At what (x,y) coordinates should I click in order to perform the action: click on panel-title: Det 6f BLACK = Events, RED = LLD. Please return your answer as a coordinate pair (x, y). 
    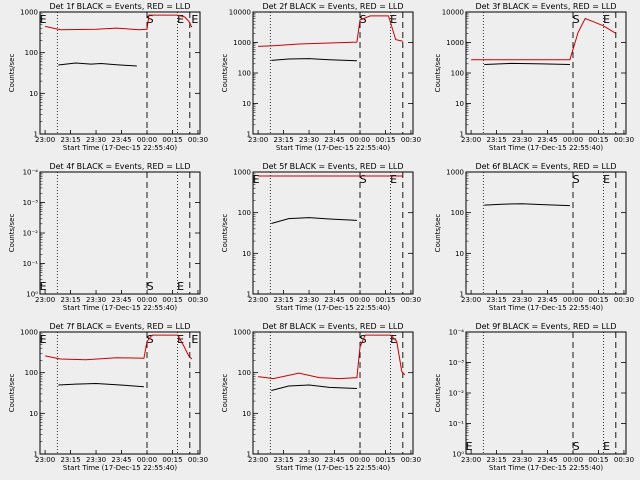
    Looking at the image, I should click on (545, 166).